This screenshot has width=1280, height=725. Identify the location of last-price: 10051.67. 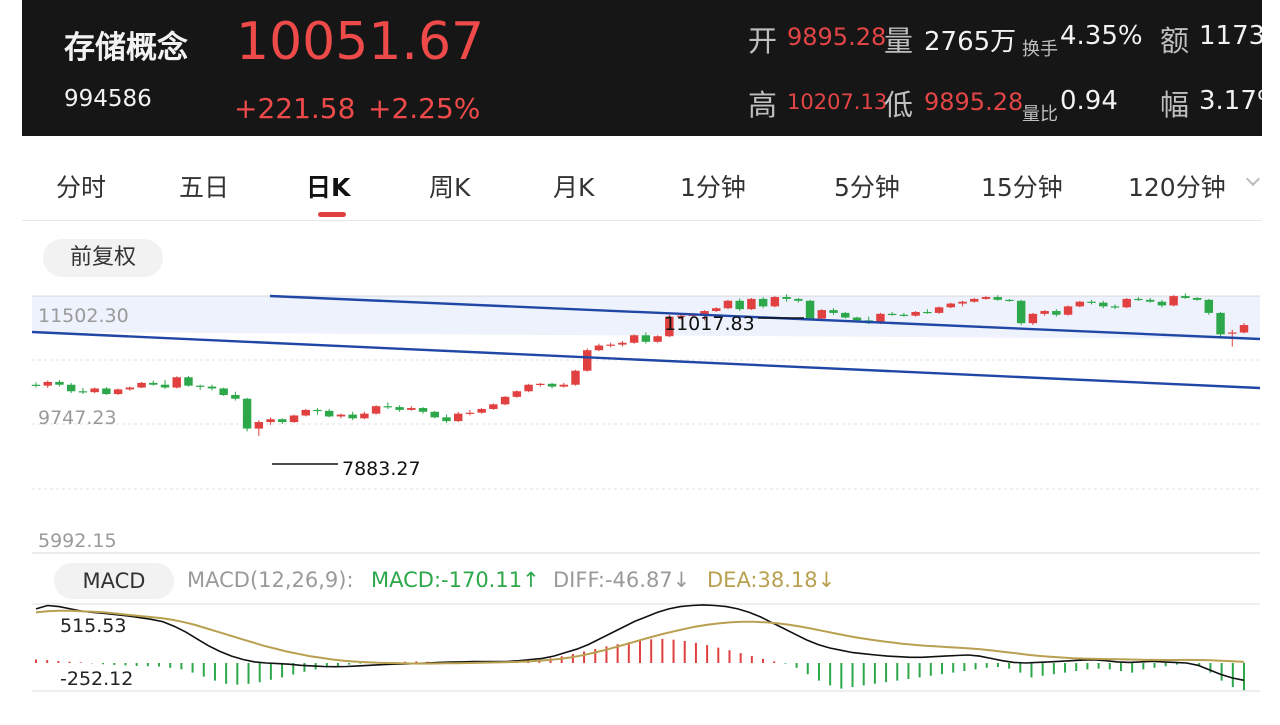
(360, 42).